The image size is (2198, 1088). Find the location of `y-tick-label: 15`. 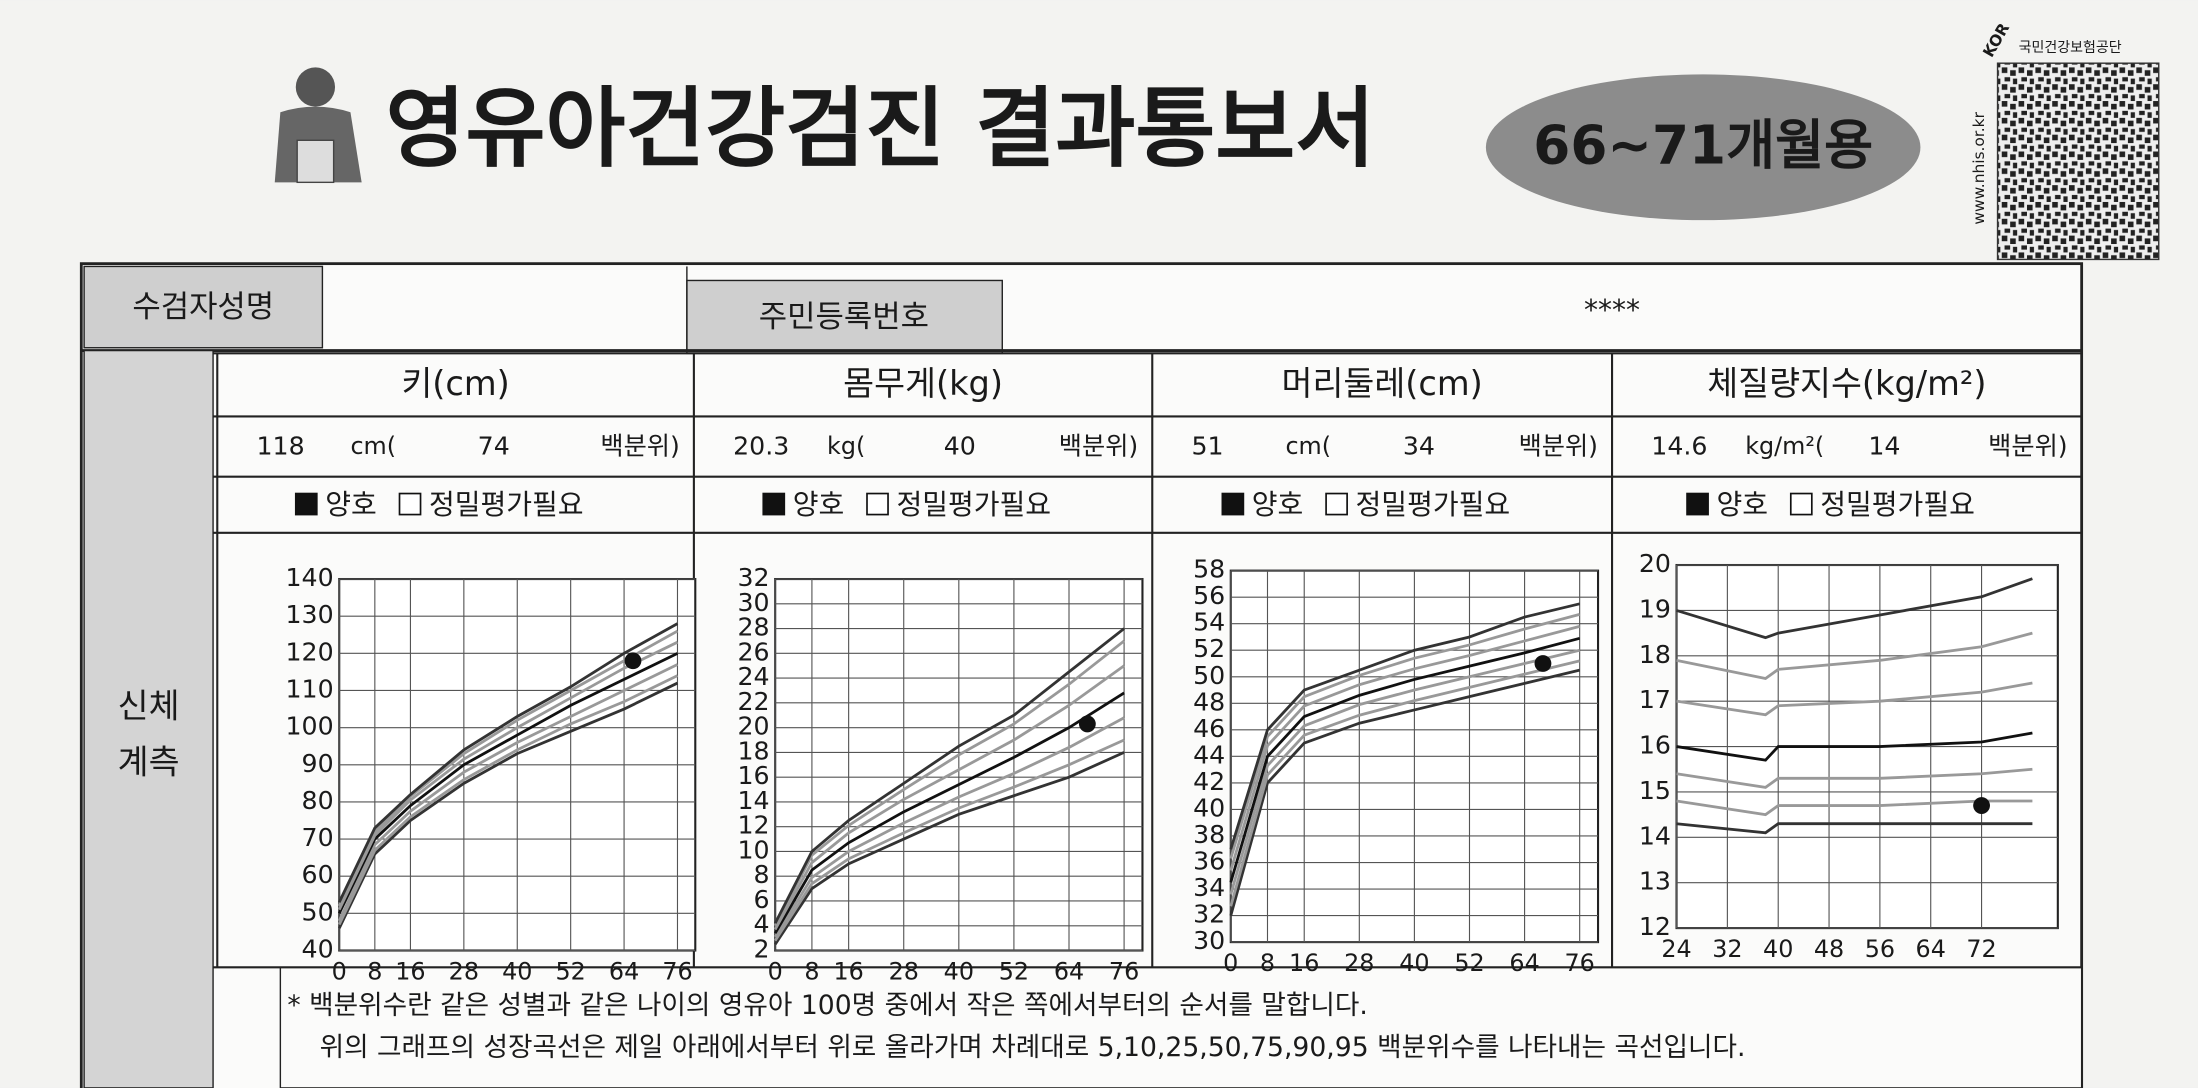

y-tick-label: 15 is located at coordinates (1655, 790).